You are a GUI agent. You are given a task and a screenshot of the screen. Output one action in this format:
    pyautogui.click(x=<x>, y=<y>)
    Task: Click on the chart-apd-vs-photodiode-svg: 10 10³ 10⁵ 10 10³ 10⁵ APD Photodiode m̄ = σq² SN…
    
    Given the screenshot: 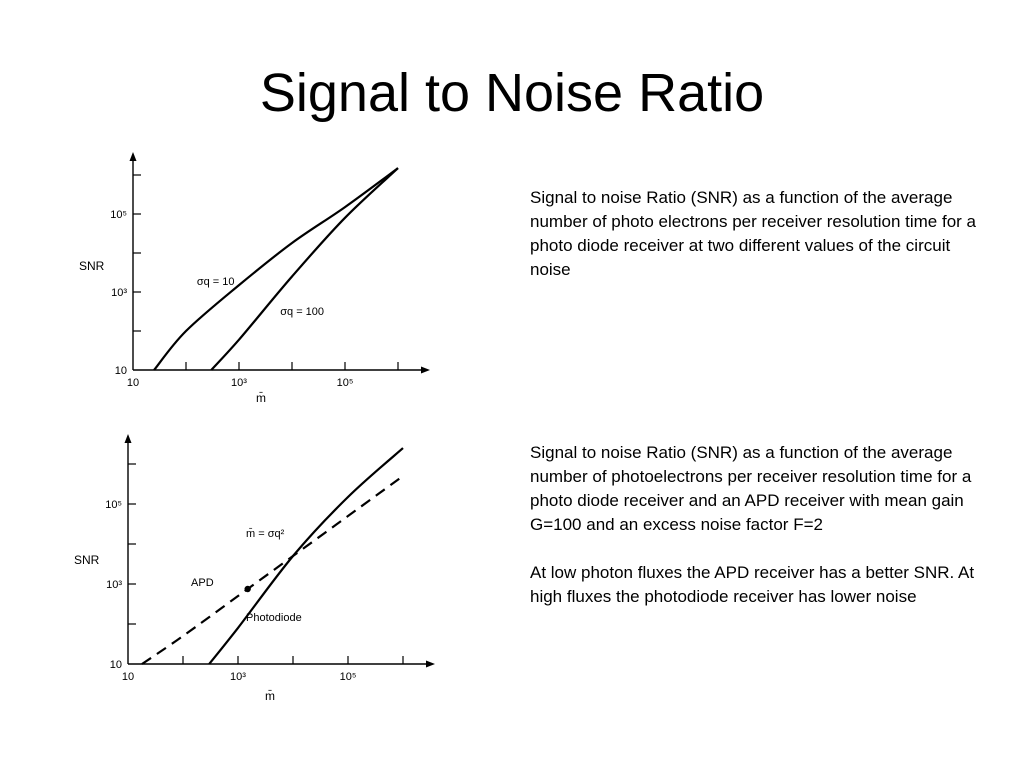 What is the action you would take?
    pyautogui.click(x=254, y=568)
    